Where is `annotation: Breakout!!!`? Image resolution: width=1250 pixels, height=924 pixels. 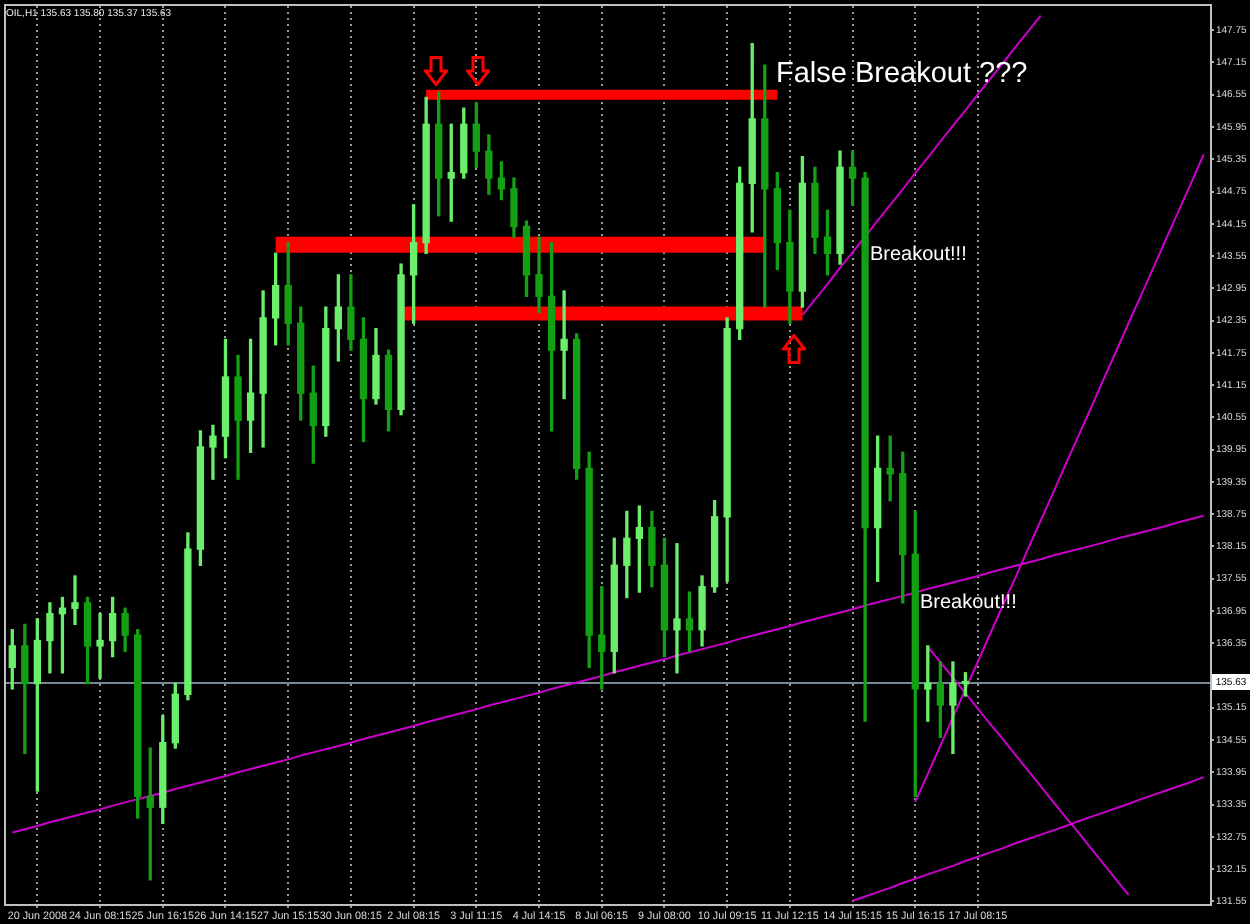 annotation: Breakout!!! is located at coordinates (918, 254).